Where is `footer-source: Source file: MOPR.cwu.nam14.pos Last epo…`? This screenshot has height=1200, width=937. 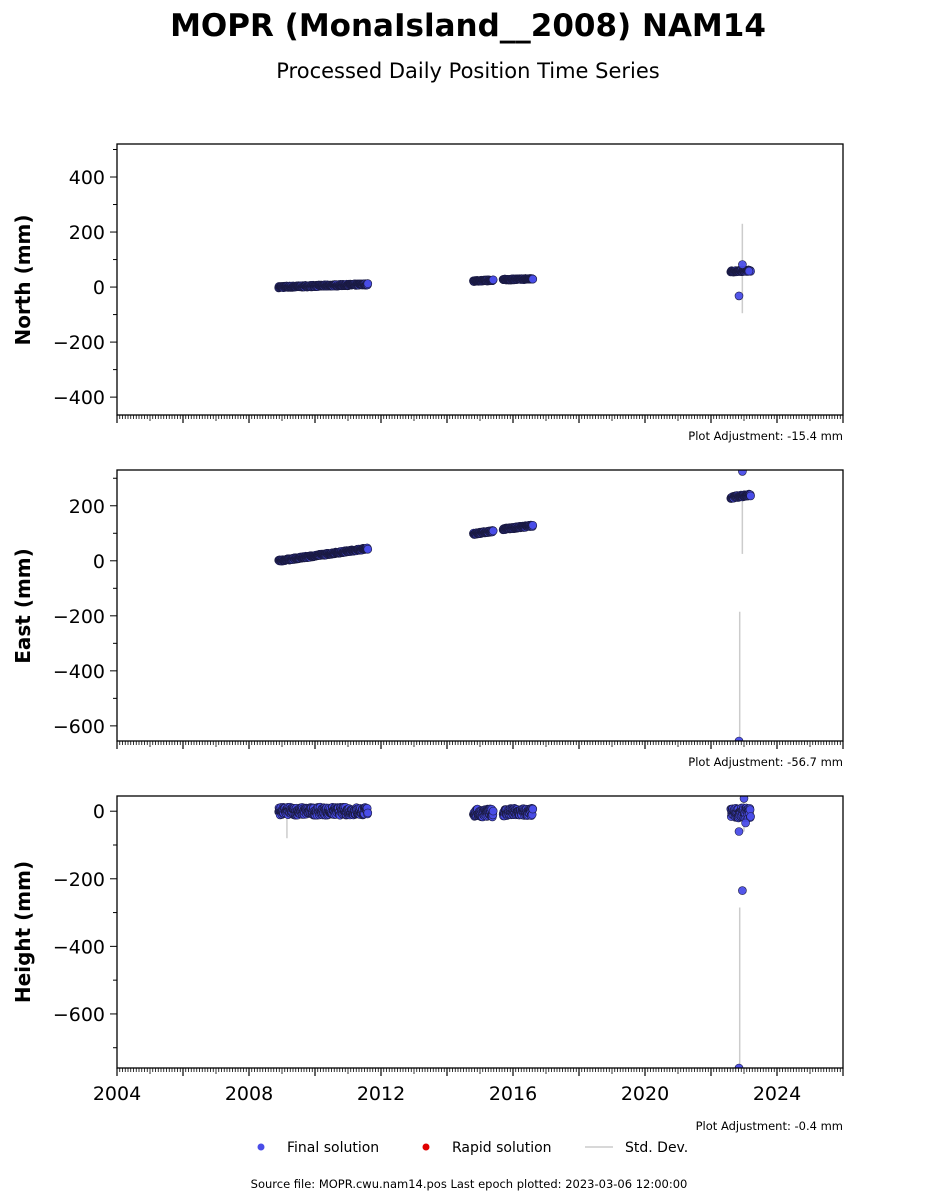
footer-source: Source file: MOPR.cwu.nam14.pos Last epo… is located at coordinates (469, 1184).